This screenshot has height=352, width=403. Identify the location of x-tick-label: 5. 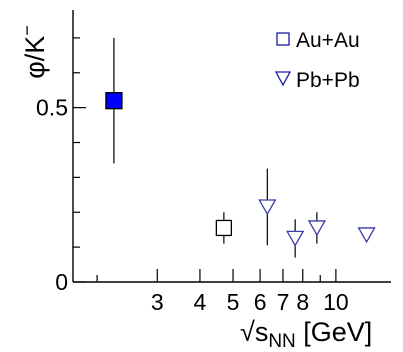
(233, 302).